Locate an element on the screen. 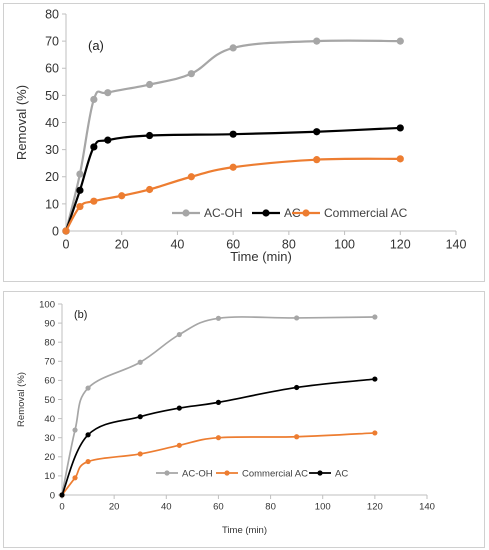 This screenshot has height=550, width=489. chart-b-x-tick-label: 80 is located at coordinates (270, 507).